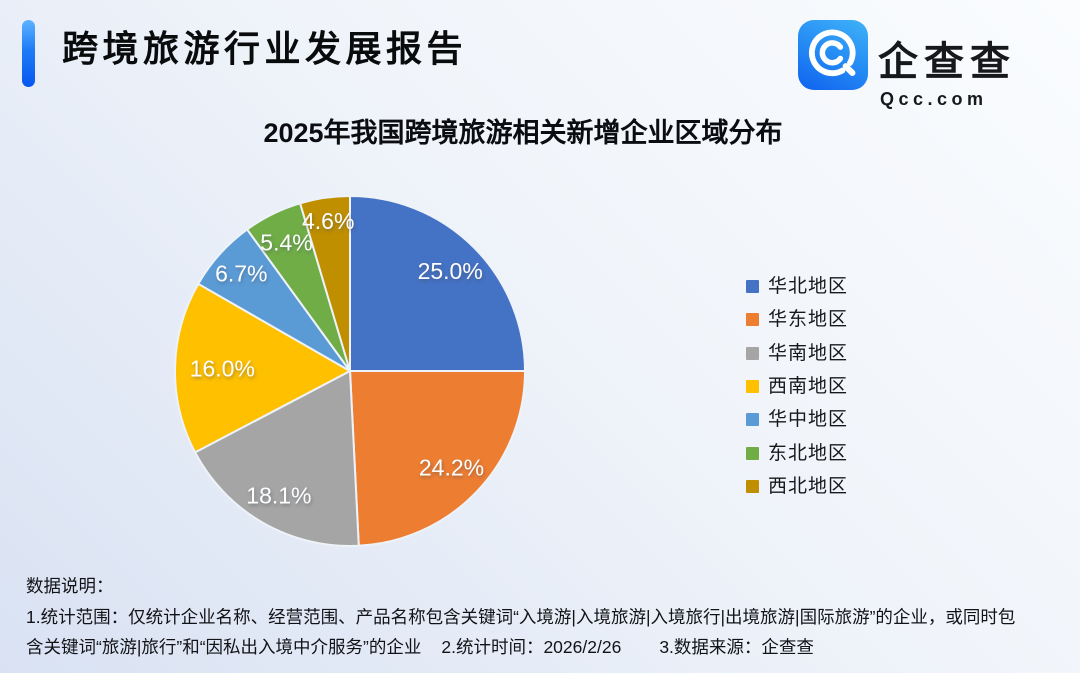 The image size is (1080, 673). I want to click on legend-item: 东北地区, so click(797, 452).